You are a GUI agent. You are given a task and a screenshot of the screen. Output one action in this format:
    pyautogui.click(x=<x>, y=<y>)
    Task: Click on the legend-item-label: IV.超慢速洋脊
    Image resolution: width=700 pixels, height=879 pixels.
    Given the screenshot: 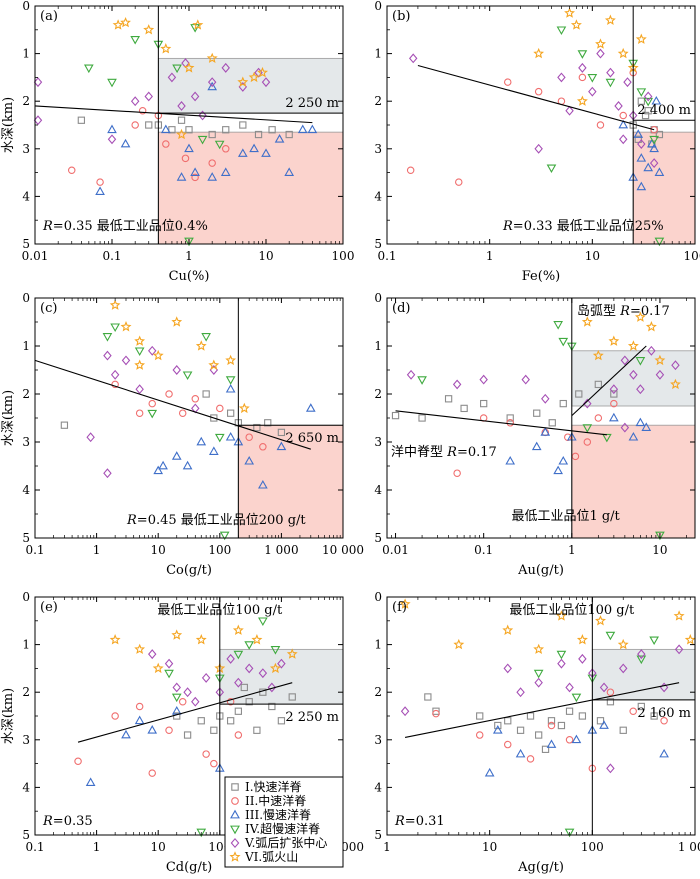 What is the action you would take?
    pyautogui.click(x=282, y=828)
    